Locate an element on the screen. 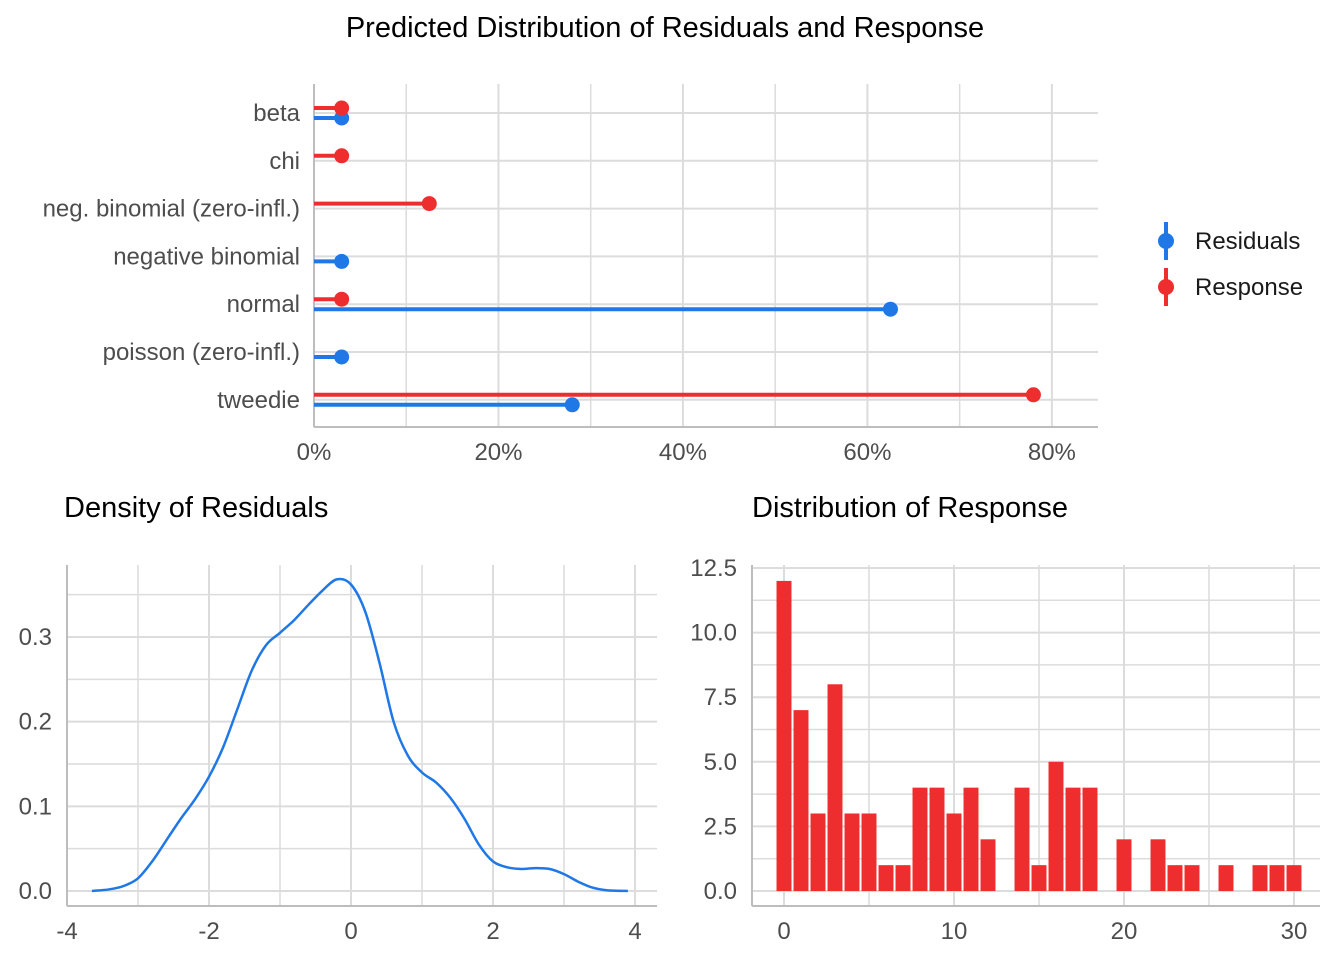 The width and height of the screenshot is (1344, 960). response-point-normal is located at coordinates (342, 299).